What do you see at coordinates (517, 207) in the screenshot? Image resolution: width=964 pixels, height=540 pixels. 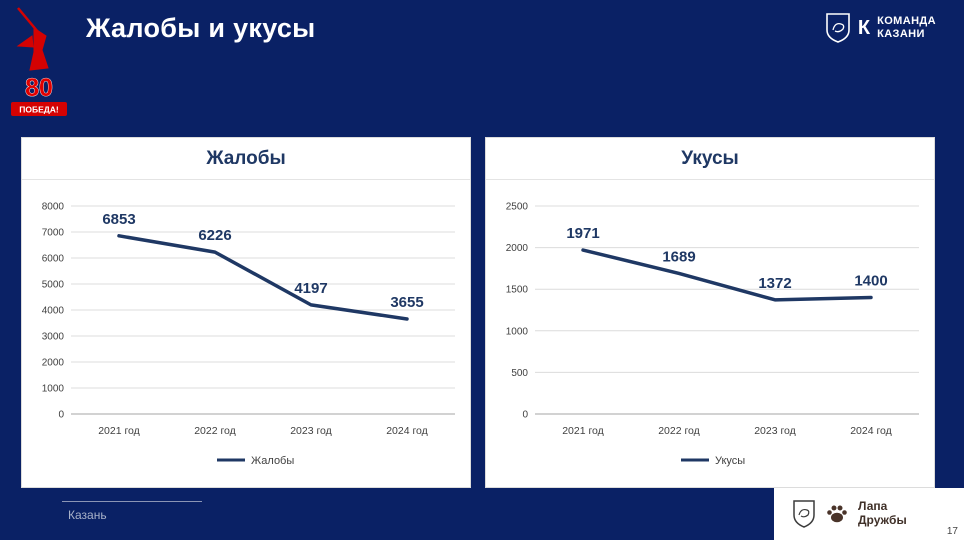 I see `y-tick-label: 2500` at bounding box center [517, 207].